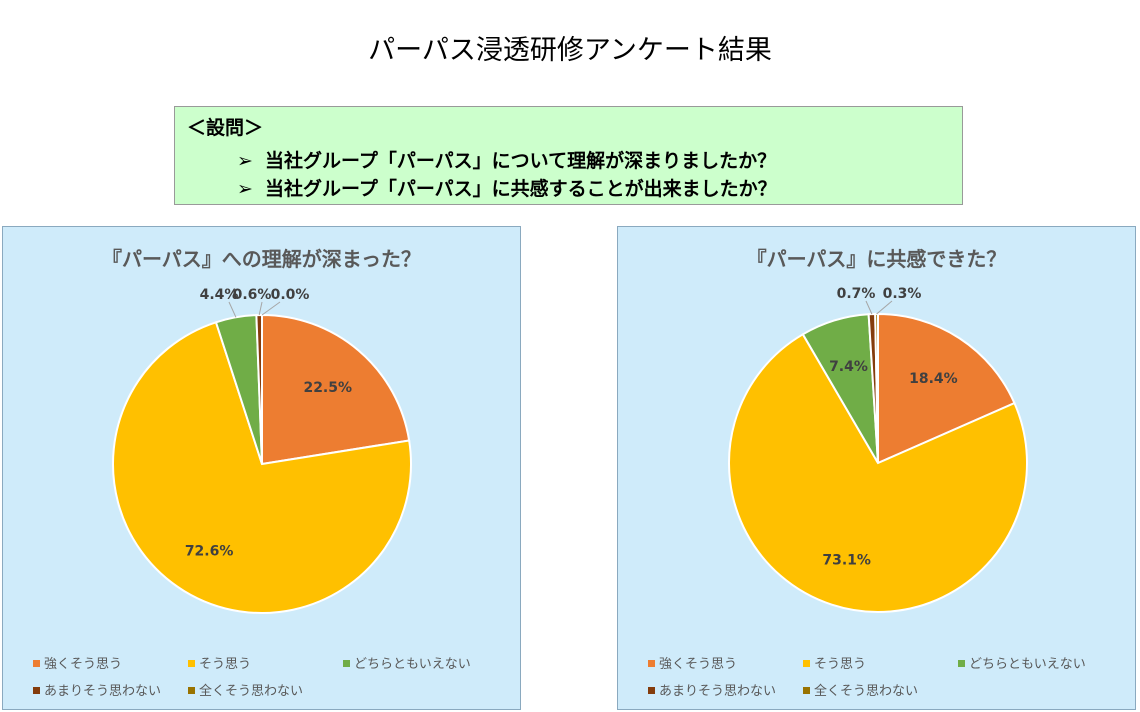  What do you see at coordinates (846, 560) in the screenshot?
I see `data-label: 73.1%` at bounding box center [846, 560].